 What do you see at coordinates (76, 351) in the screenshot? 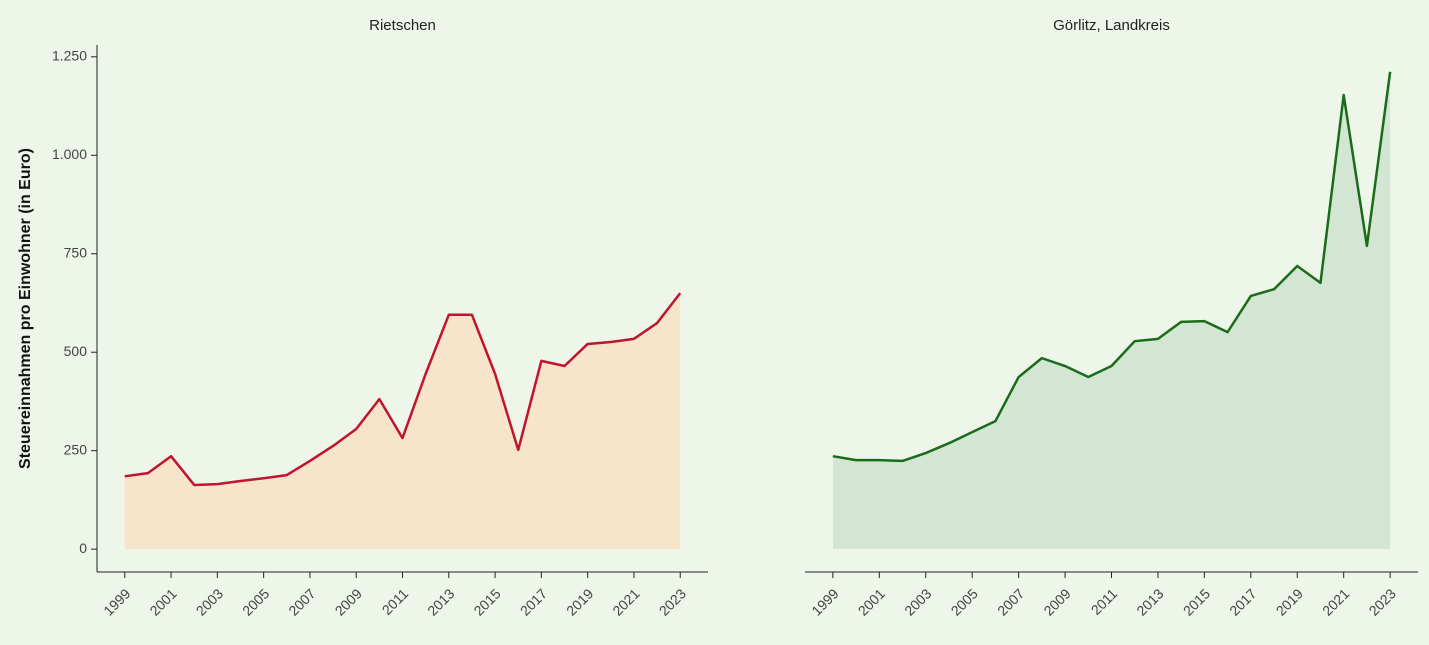
I see `y-tick-label: 500` at bounding box center [76, 351].